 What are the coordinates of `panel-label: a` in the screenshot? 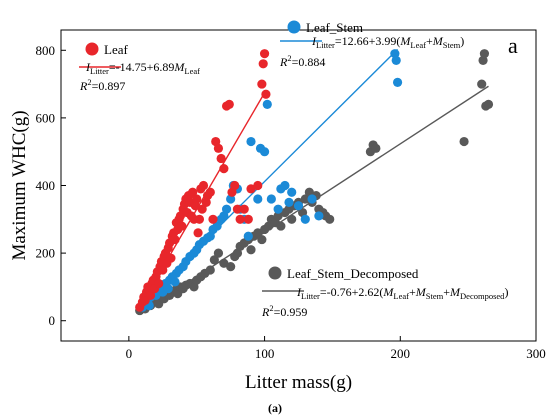 It's located at (513, 45).